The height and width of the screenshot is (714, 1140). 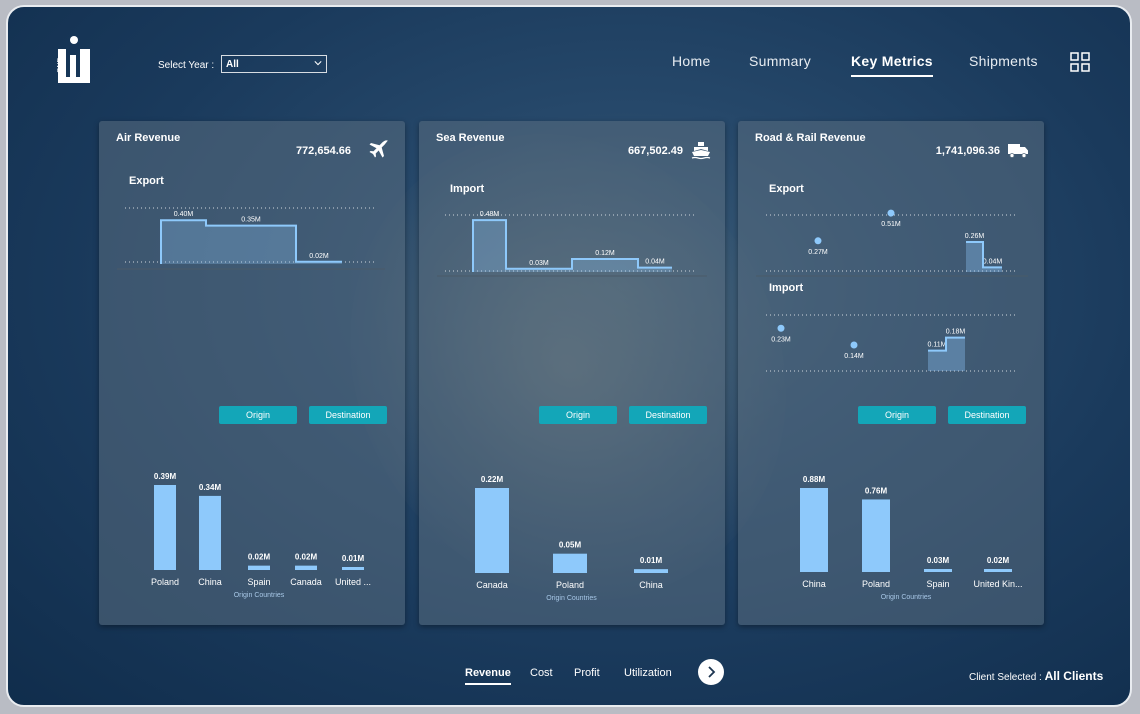 I want to click on import-area: 0.48M 0.03M 0.12M 0.04M, so click(x=572, y=241).